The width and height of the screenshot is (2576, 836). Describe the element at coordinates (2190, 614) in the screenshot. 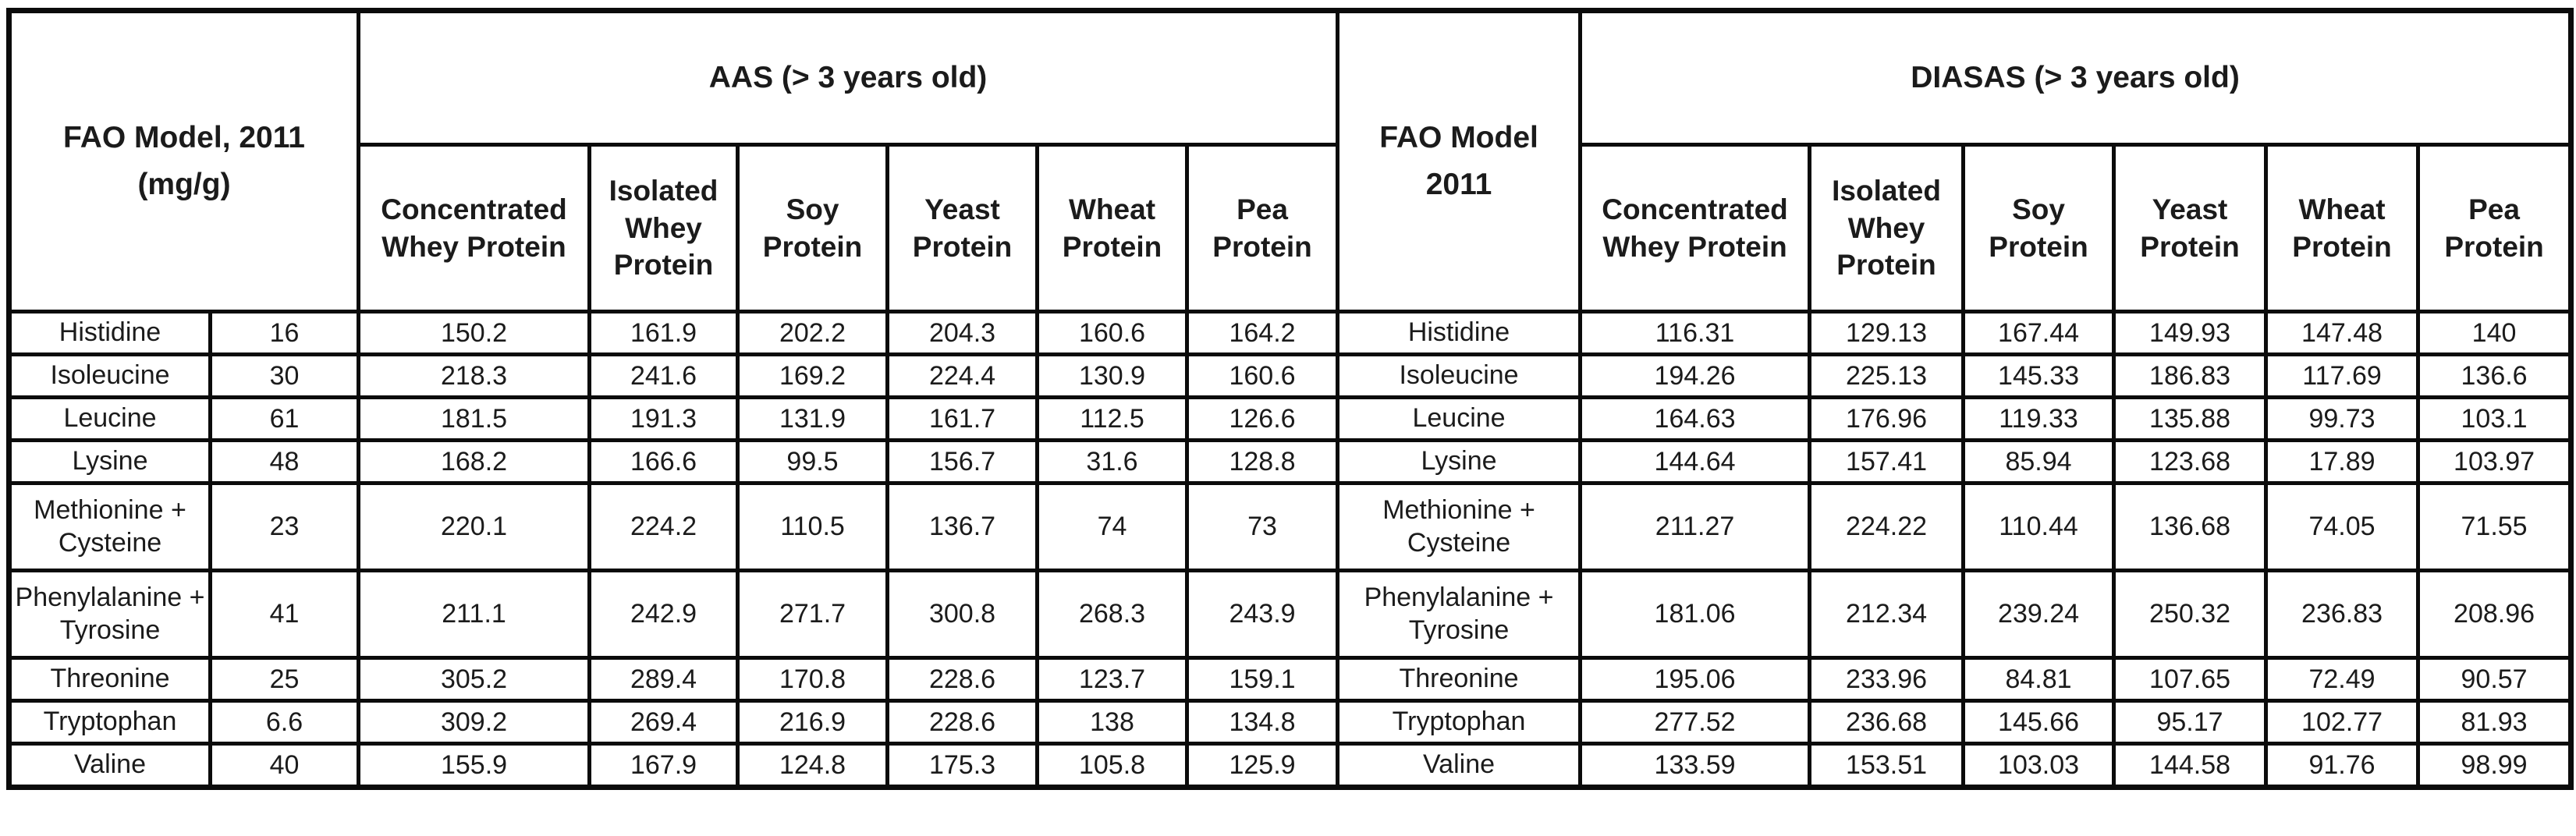

I see `diasas-value-cell: 250.32` at that location.